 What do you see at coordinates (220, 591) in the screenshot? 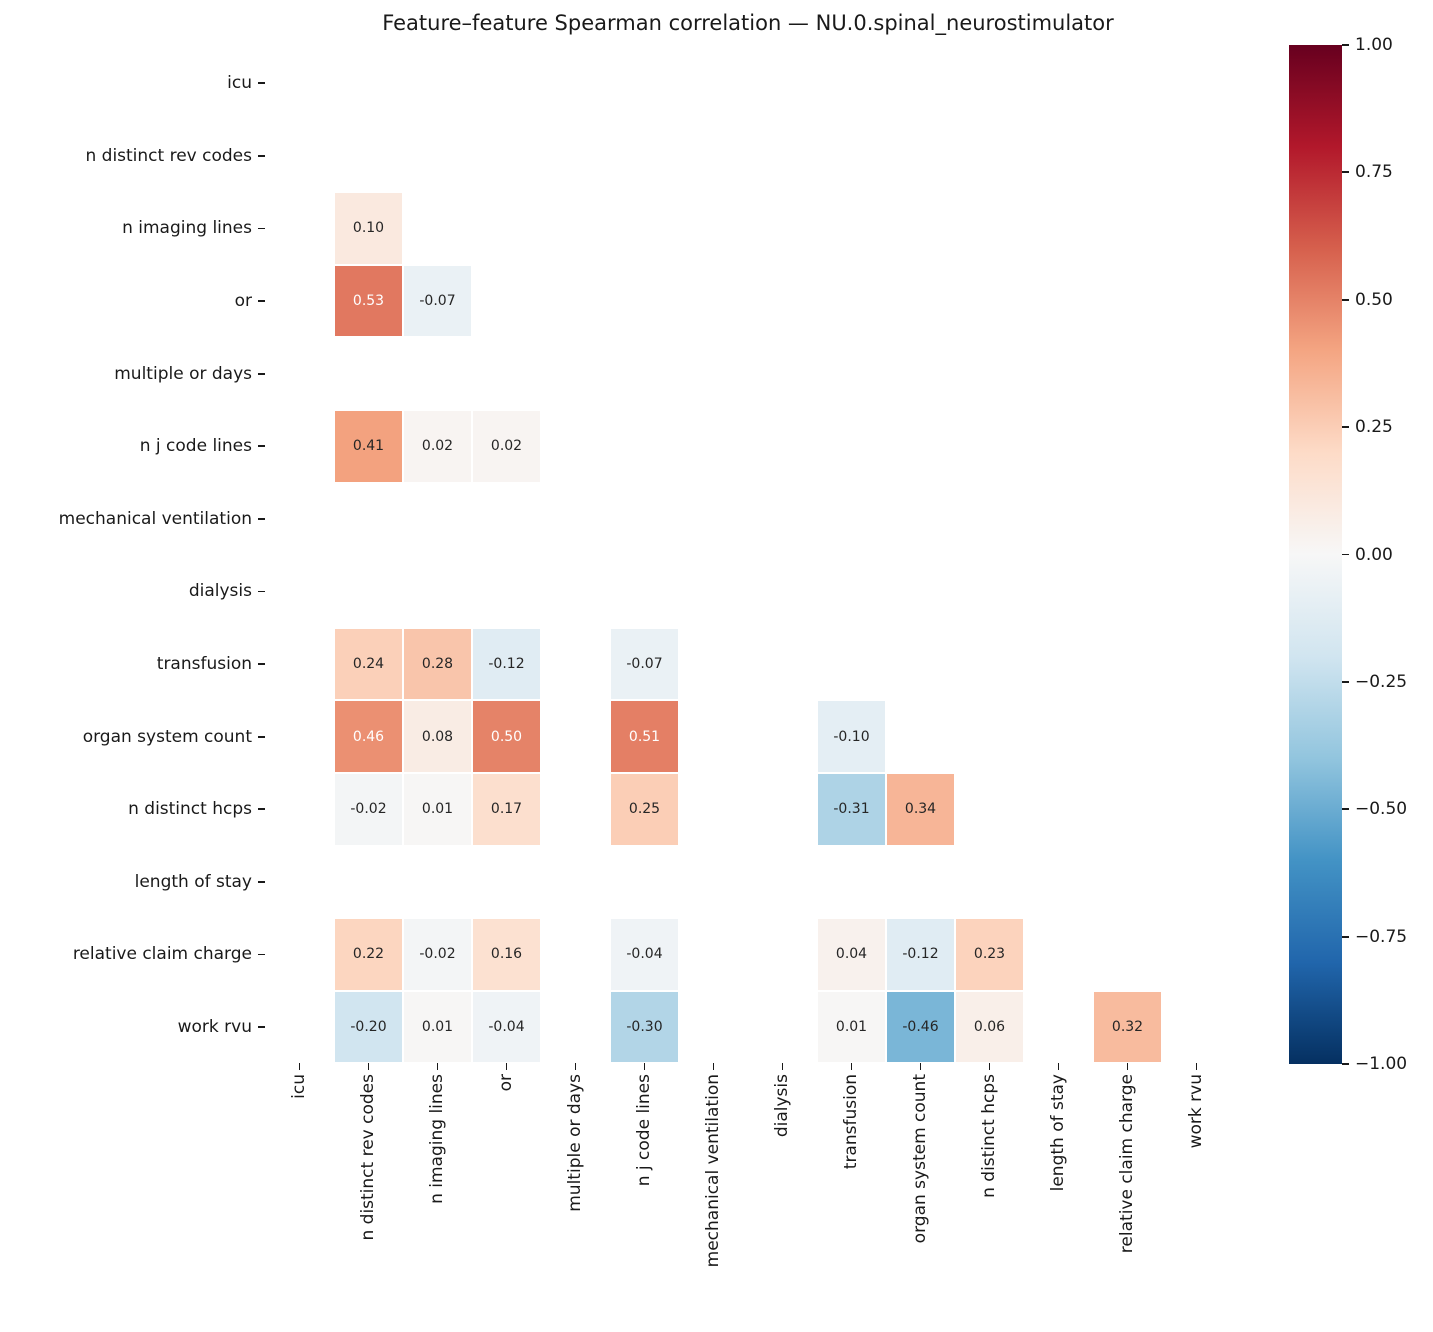
I see `y-axis-label: dialysis` at bounding box center [220, 591].